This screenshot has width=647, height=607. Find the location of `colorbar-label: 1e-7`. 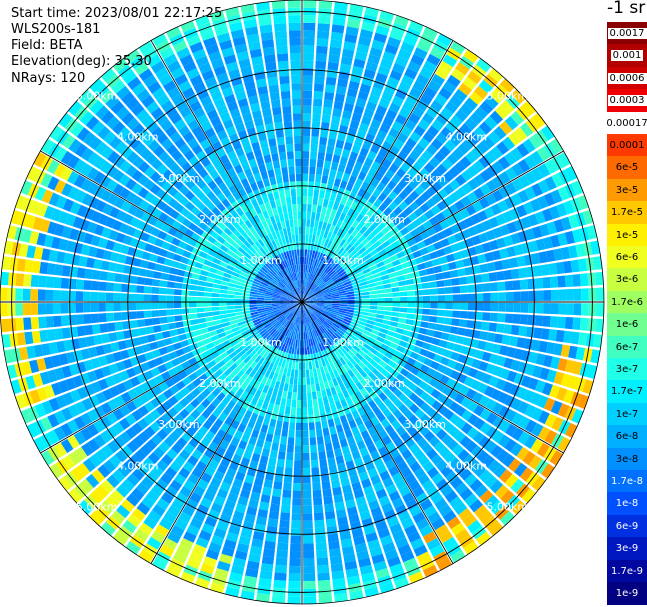

colorbar-label: 1e-7 is located at coordinates (627, 414).